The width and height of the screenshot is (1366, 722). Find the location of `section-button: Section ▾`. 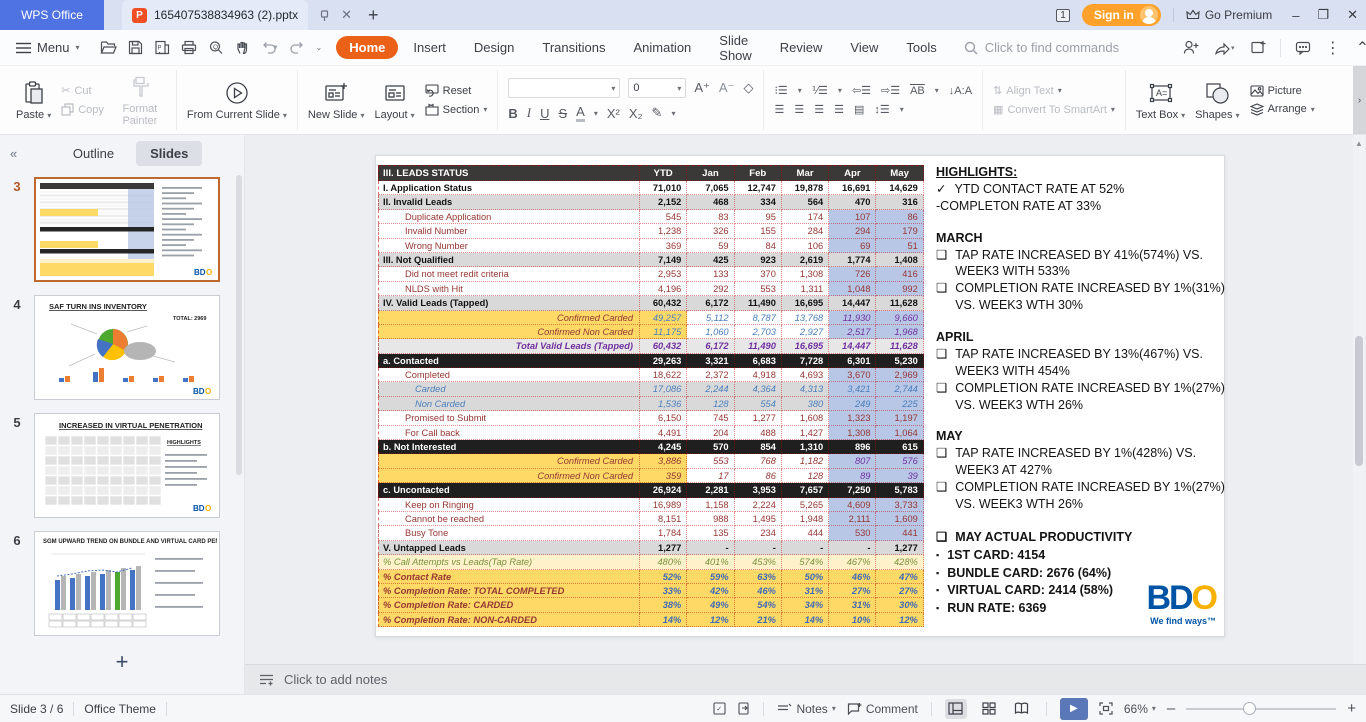

section-button: Section ▾ is located at coordinates (456, 109).